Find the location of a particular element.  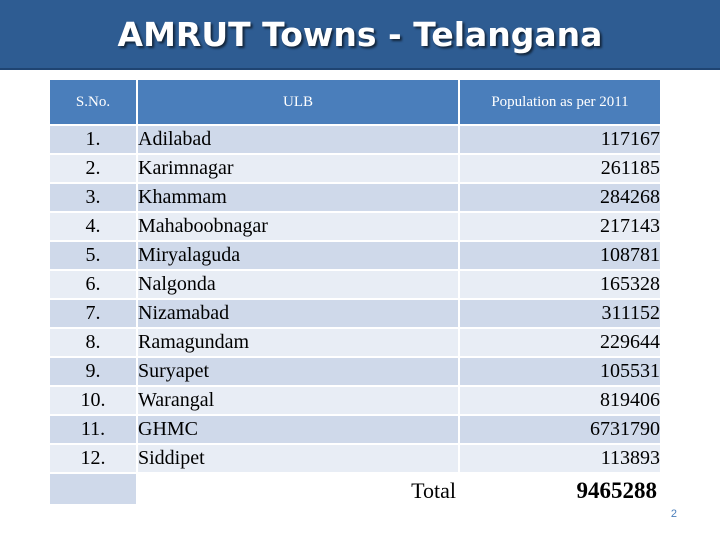

cell-sno: 1. is located at coordinates (93, 139).